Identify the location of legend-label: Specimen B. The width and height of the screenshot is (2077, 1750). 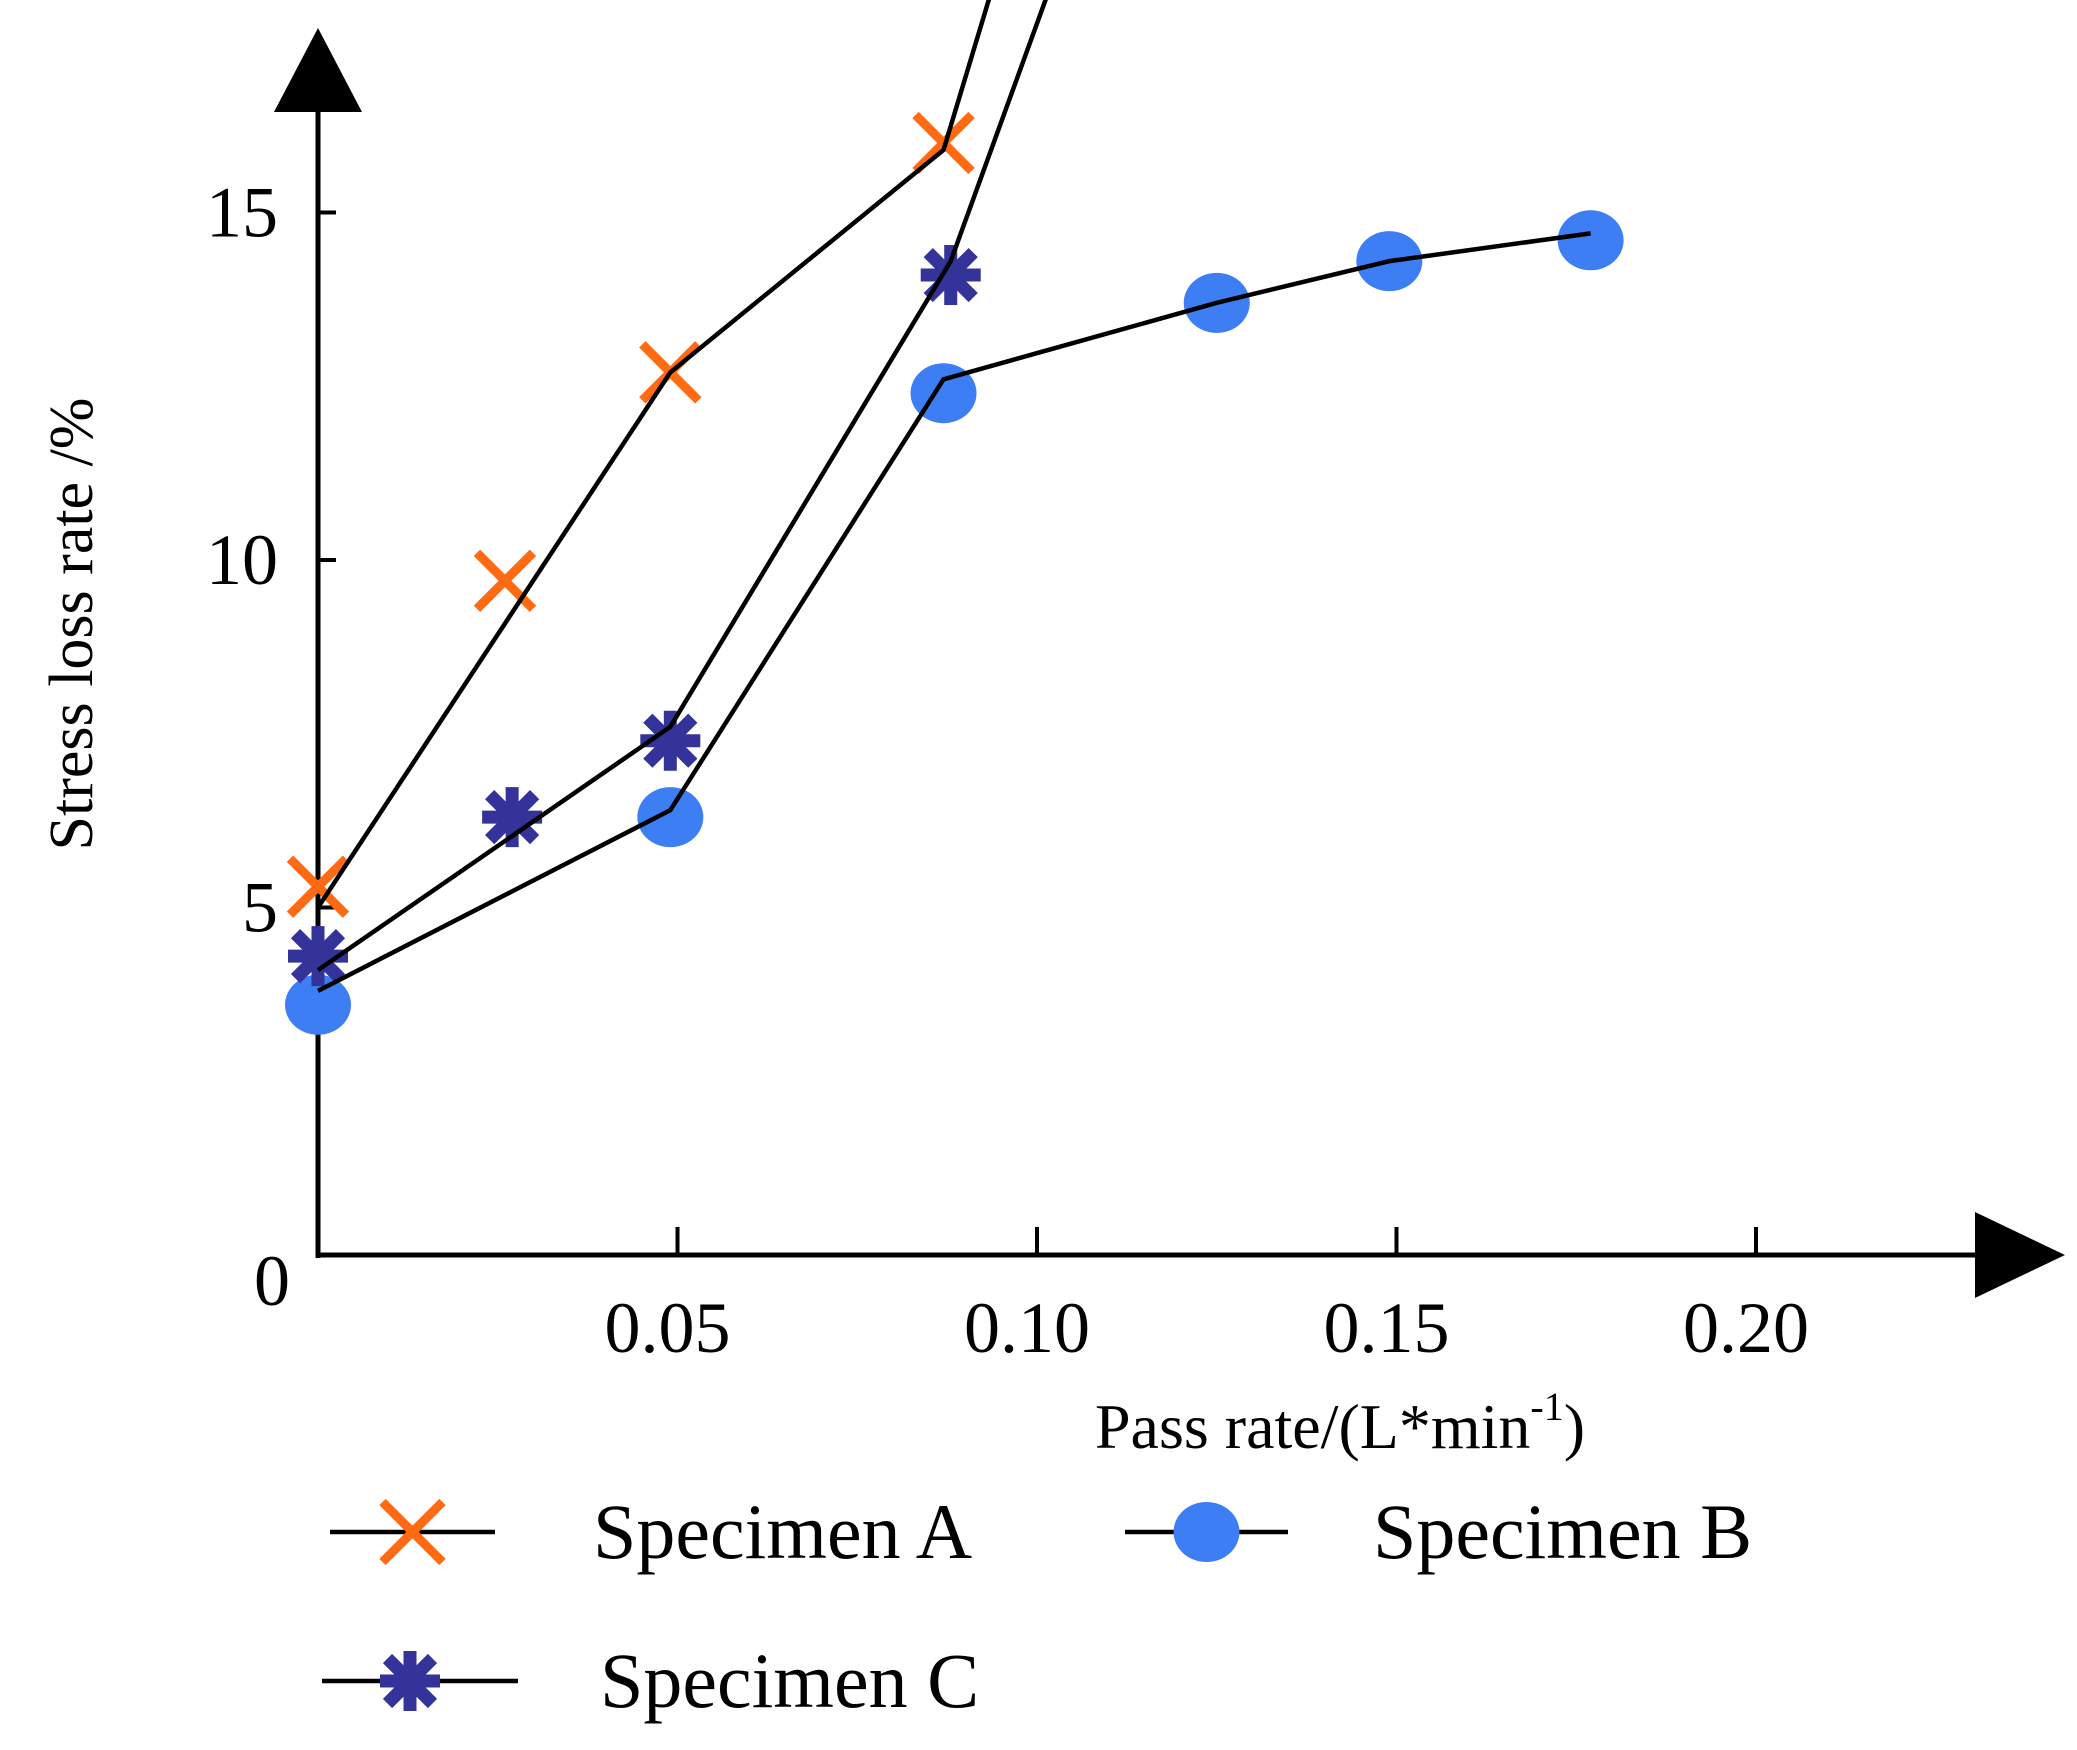
(1562, 1531).